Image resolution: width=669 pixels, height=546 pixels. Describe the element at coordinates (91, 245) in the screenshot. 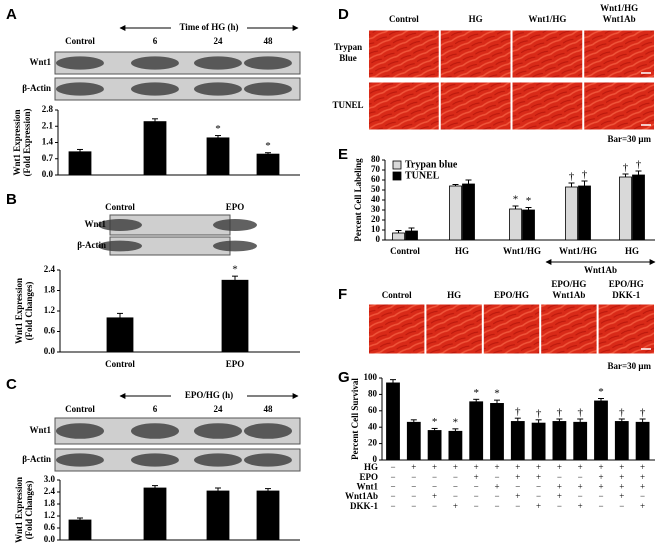

I see `blot-row-label: β-Actin` at that location.